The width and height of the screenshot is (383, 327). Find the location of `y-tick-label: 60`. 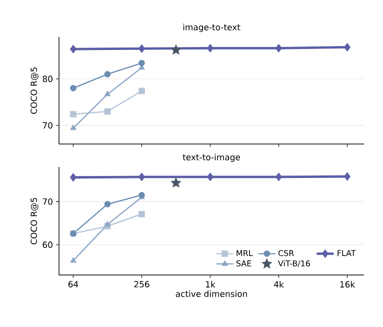

y-tick-label: 60 is located at coordinates (47, 245).